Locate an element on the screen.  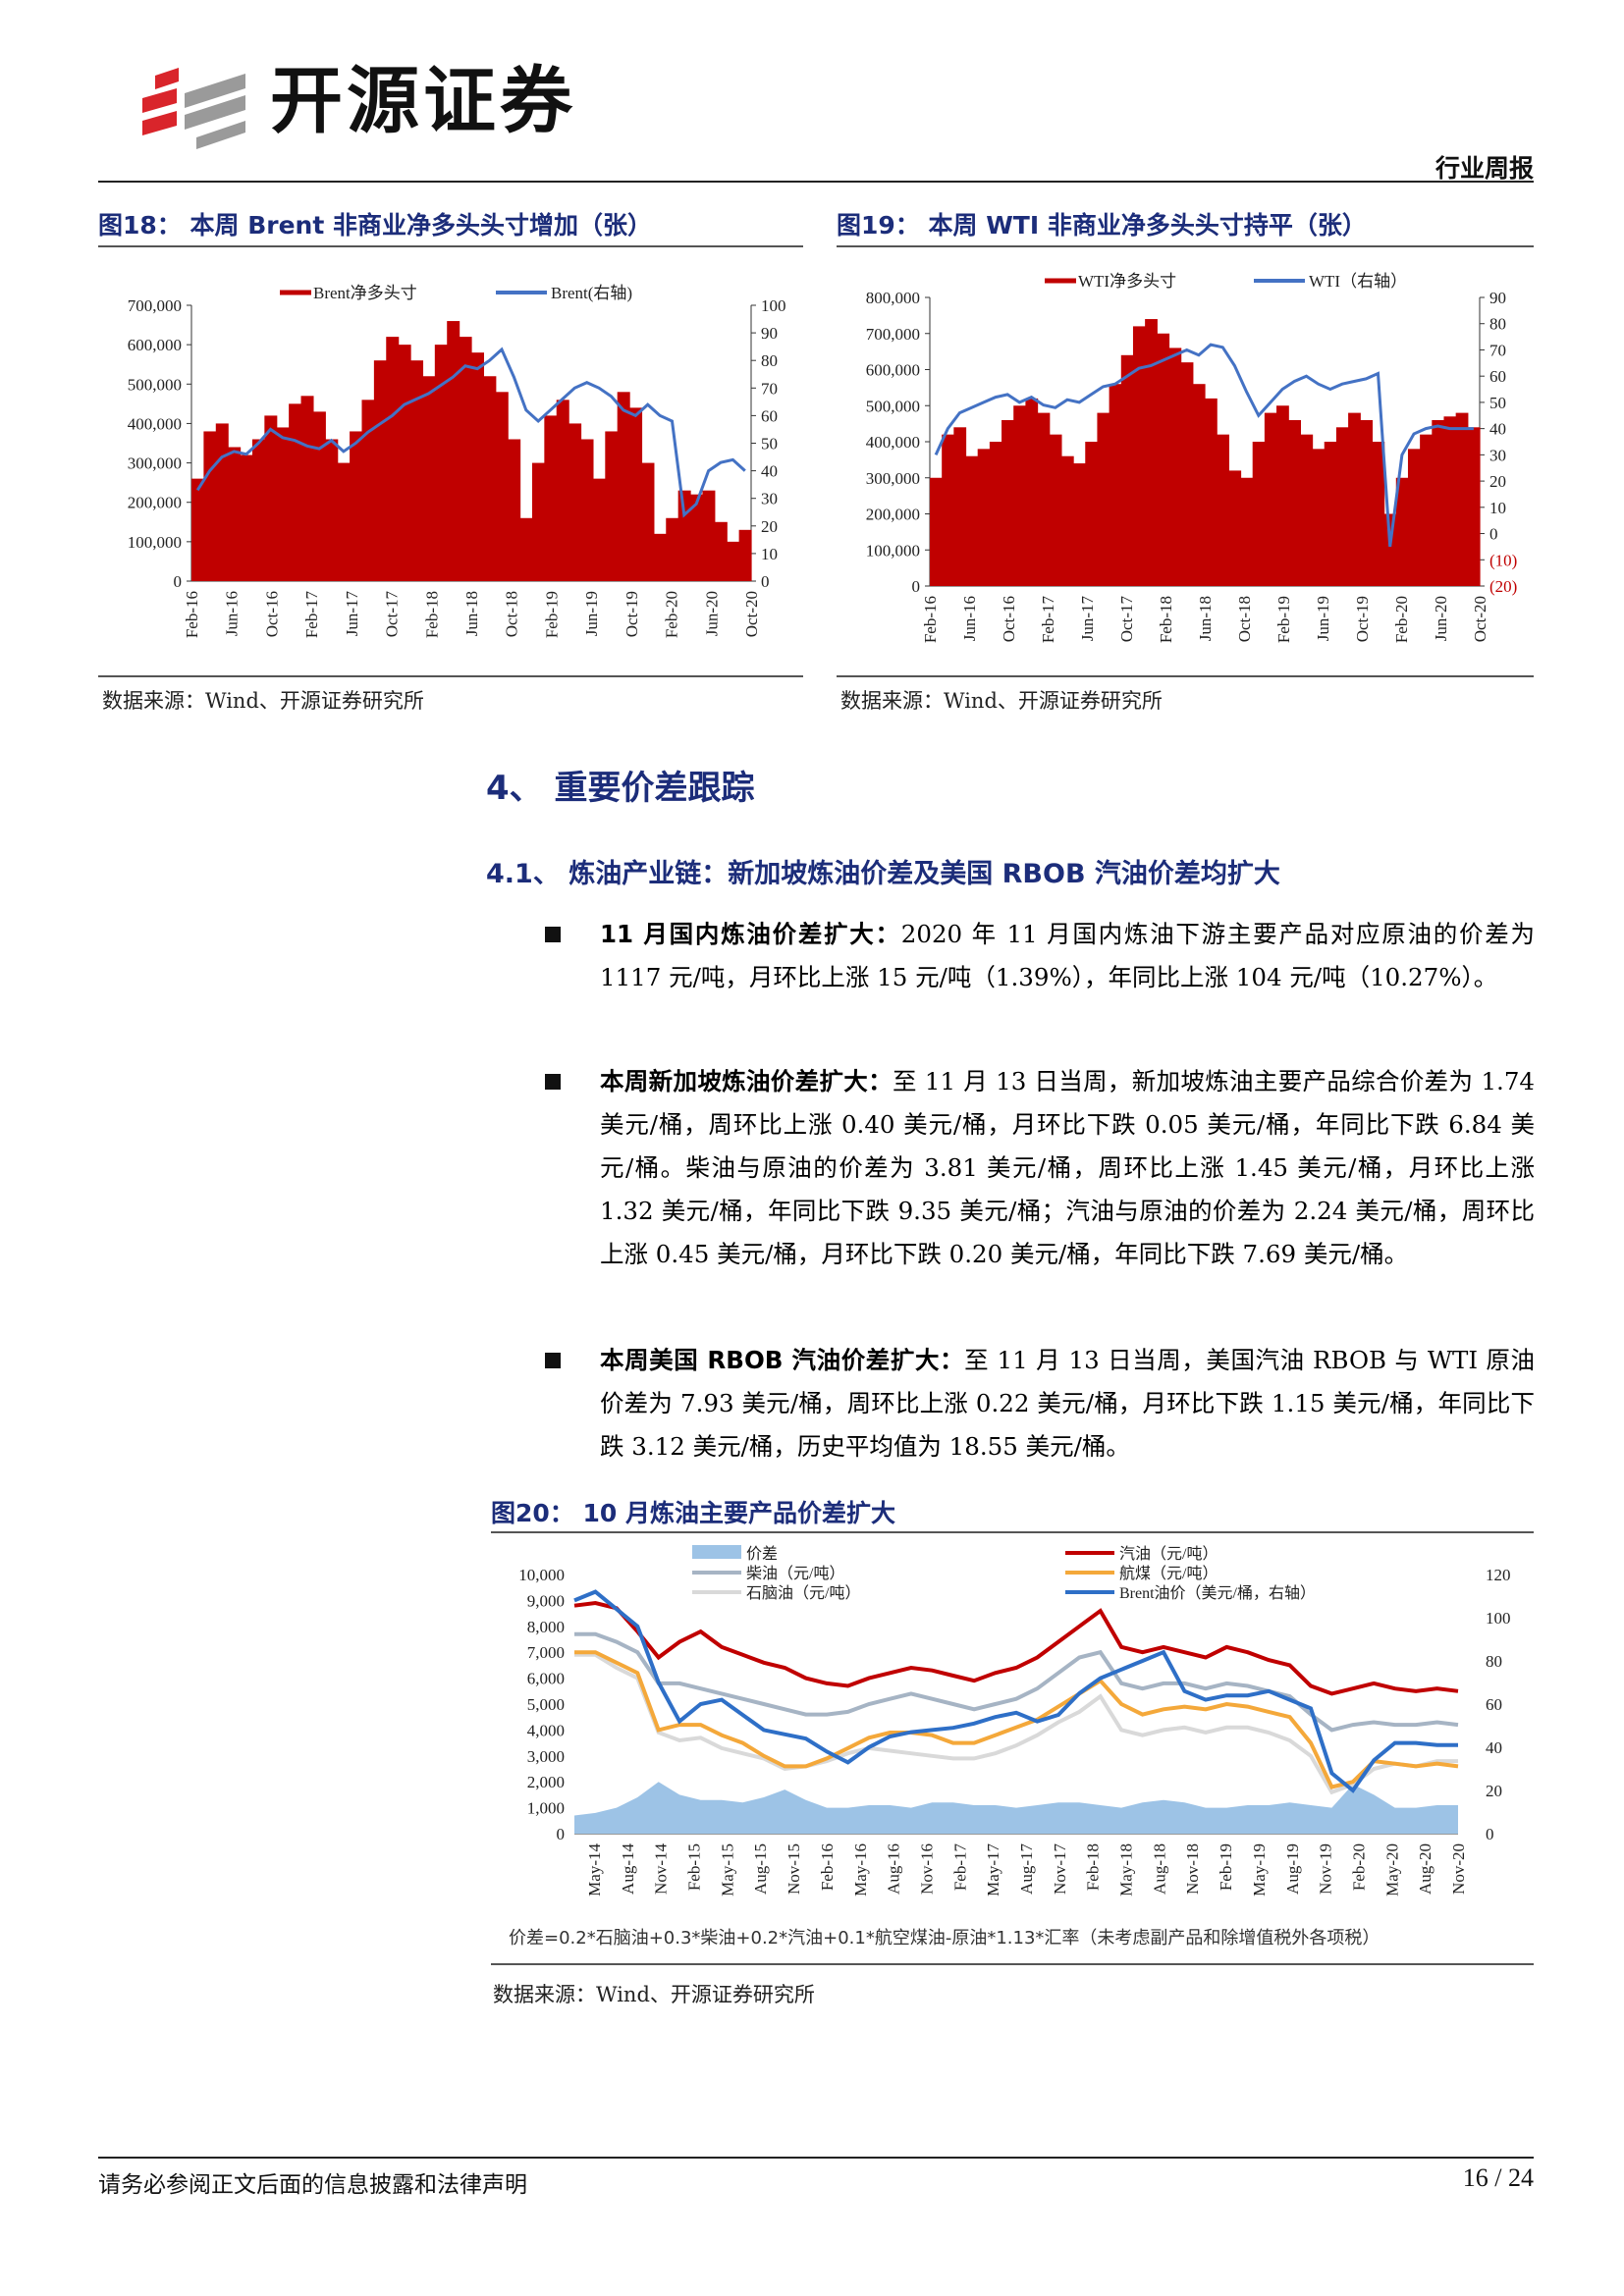
right-tick-label: 40 is located at coordinates (769, 471).